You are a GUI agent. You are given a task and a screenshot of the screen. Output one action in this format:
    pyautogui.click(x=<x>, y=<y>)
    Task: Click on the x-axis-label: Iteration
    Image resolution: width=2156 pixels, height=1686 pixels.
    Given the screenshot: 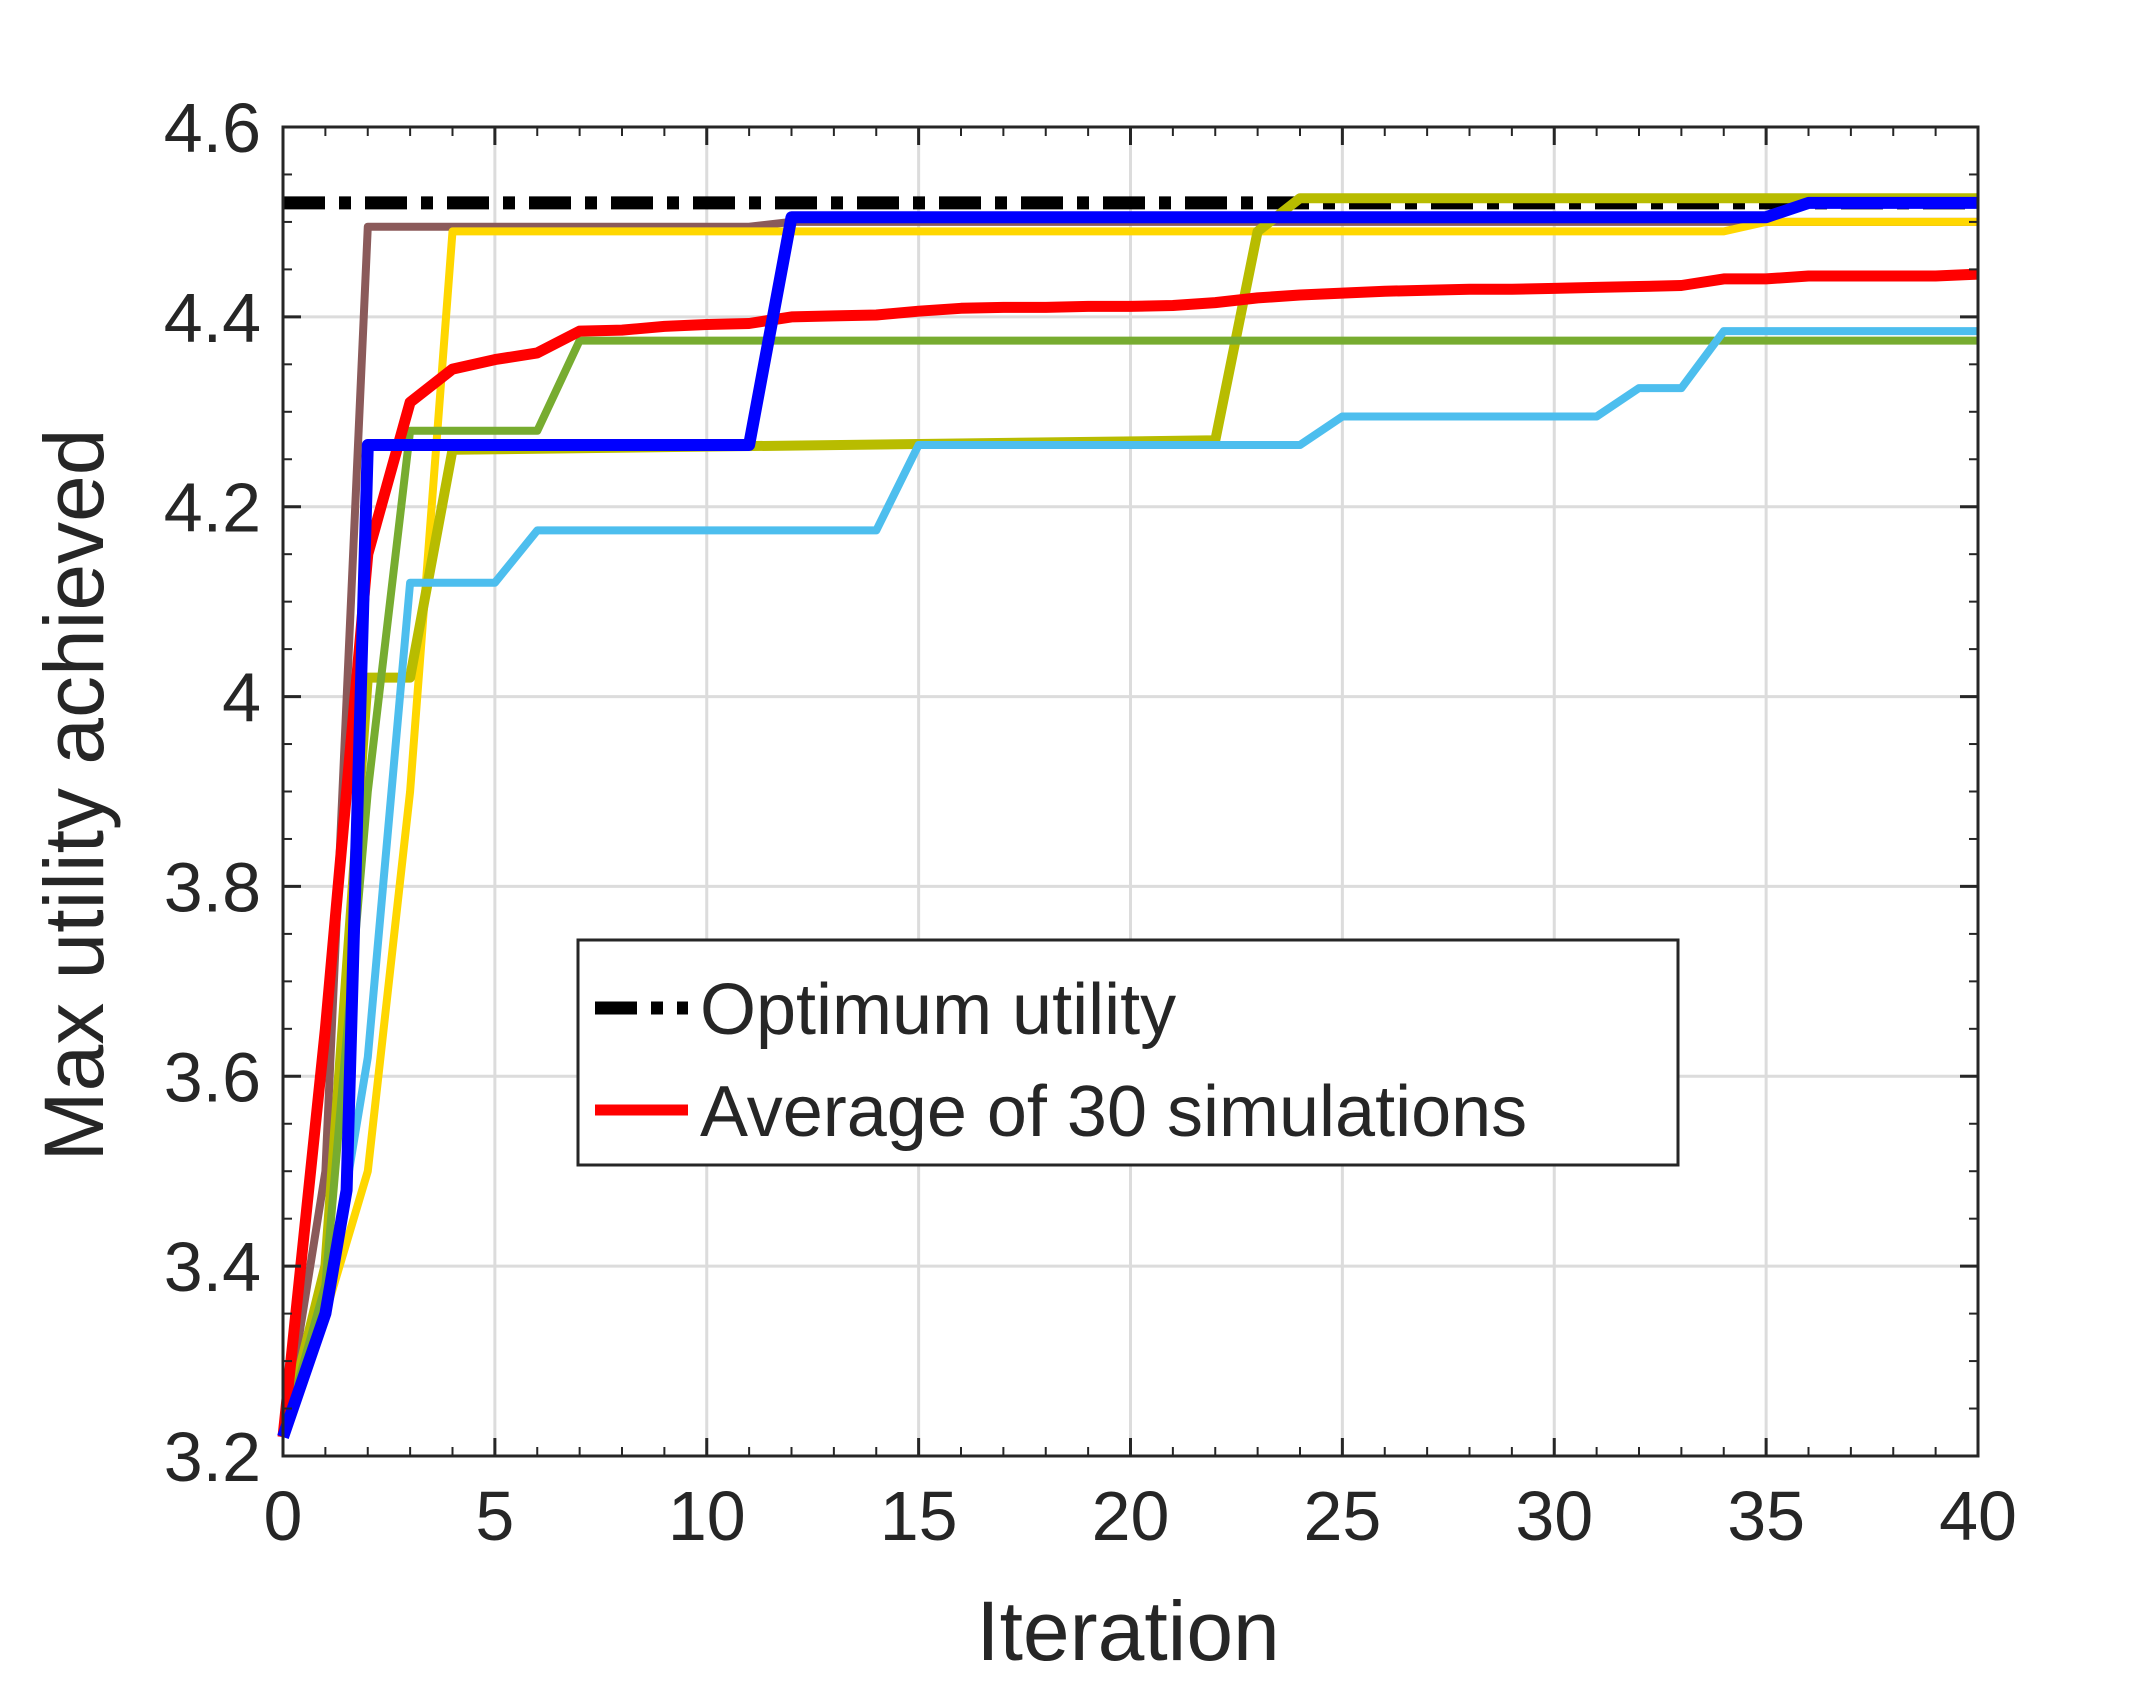 What is the action you would take?
    pyautogui.click(x=1128, y=1631)
    